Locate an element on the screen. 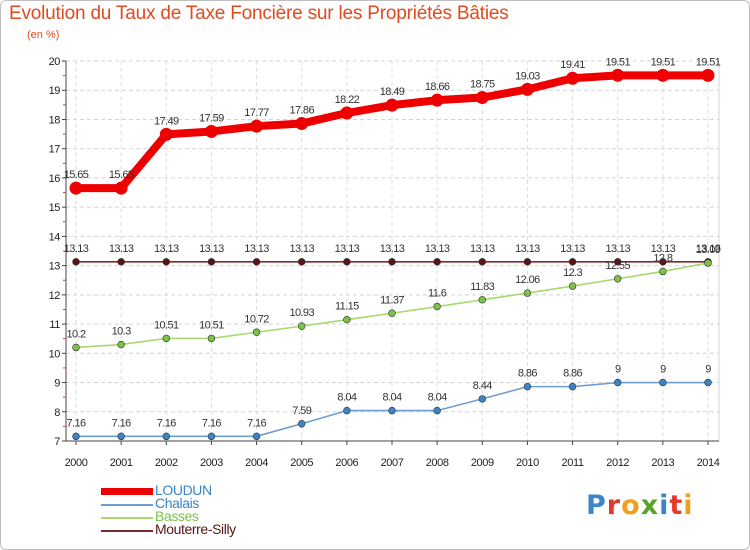 The image size is (750, 550). data-label-basses: 10.2 is located at coordinates (75, 334).